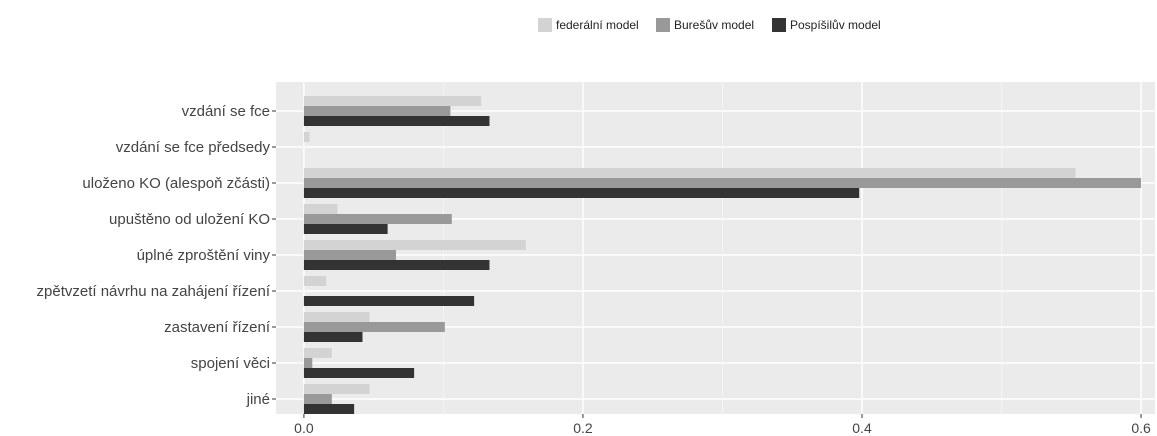 This screenshot has width=1157, height=436. Describe the element at coordinates (204, 255) in the screenshot. I see `y-tick-label: úplné zproštění viny` at that location.